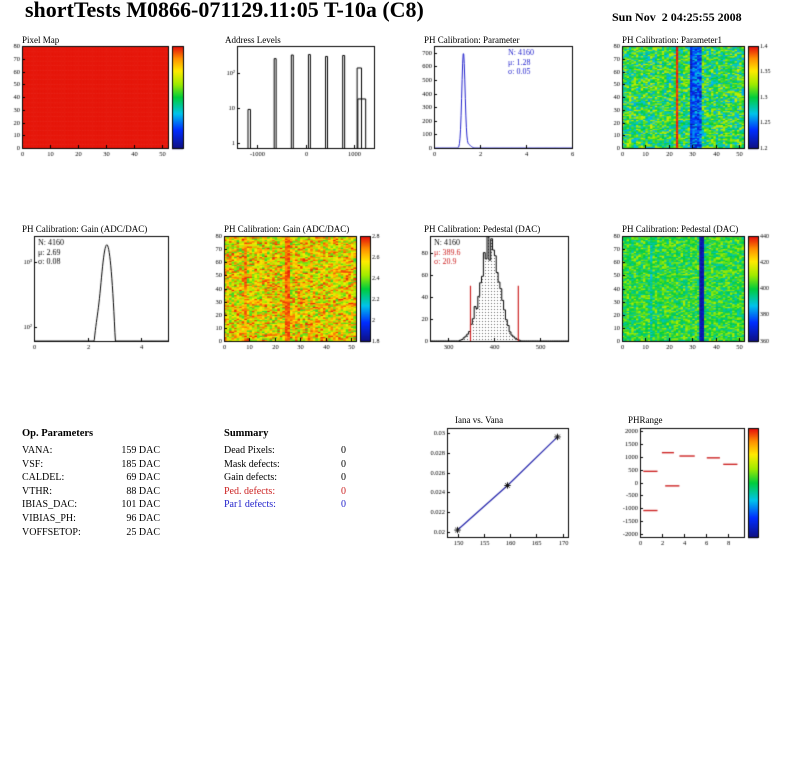 The image size is (796, 772). What do you see at coordinates (285, 492) in the screenshot?
I see `summary-row: Ped. defects: 0` at bounding box center [285, 492].